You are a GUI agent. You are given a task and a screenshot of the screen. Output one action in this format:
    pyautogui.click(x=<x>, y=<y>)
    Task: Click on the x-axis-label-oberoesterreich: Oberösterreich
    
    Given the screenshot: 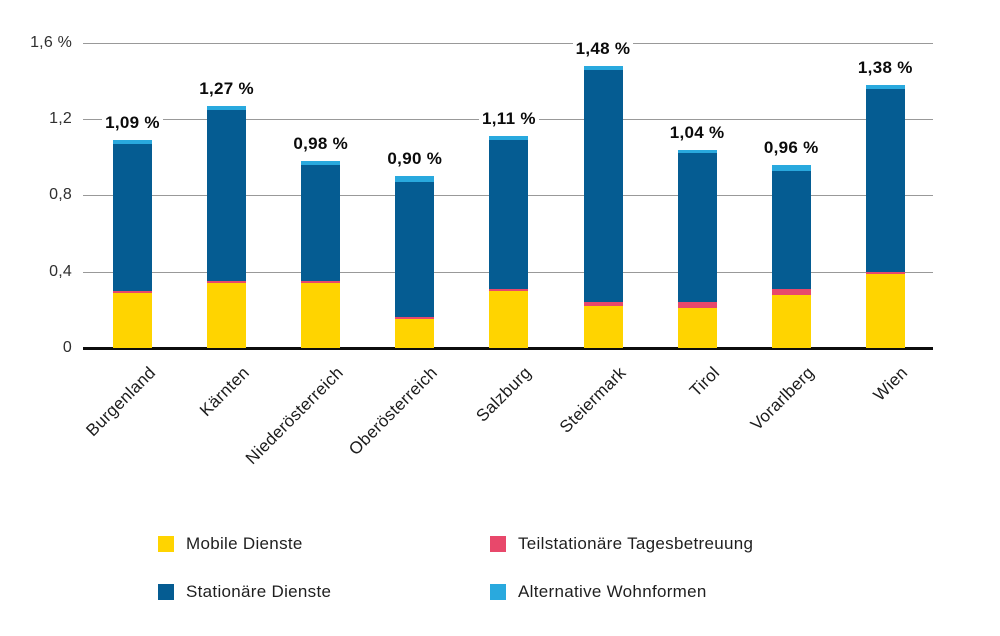 What is the action you would take?
    pyautogui.click(x=393, y=411)
    